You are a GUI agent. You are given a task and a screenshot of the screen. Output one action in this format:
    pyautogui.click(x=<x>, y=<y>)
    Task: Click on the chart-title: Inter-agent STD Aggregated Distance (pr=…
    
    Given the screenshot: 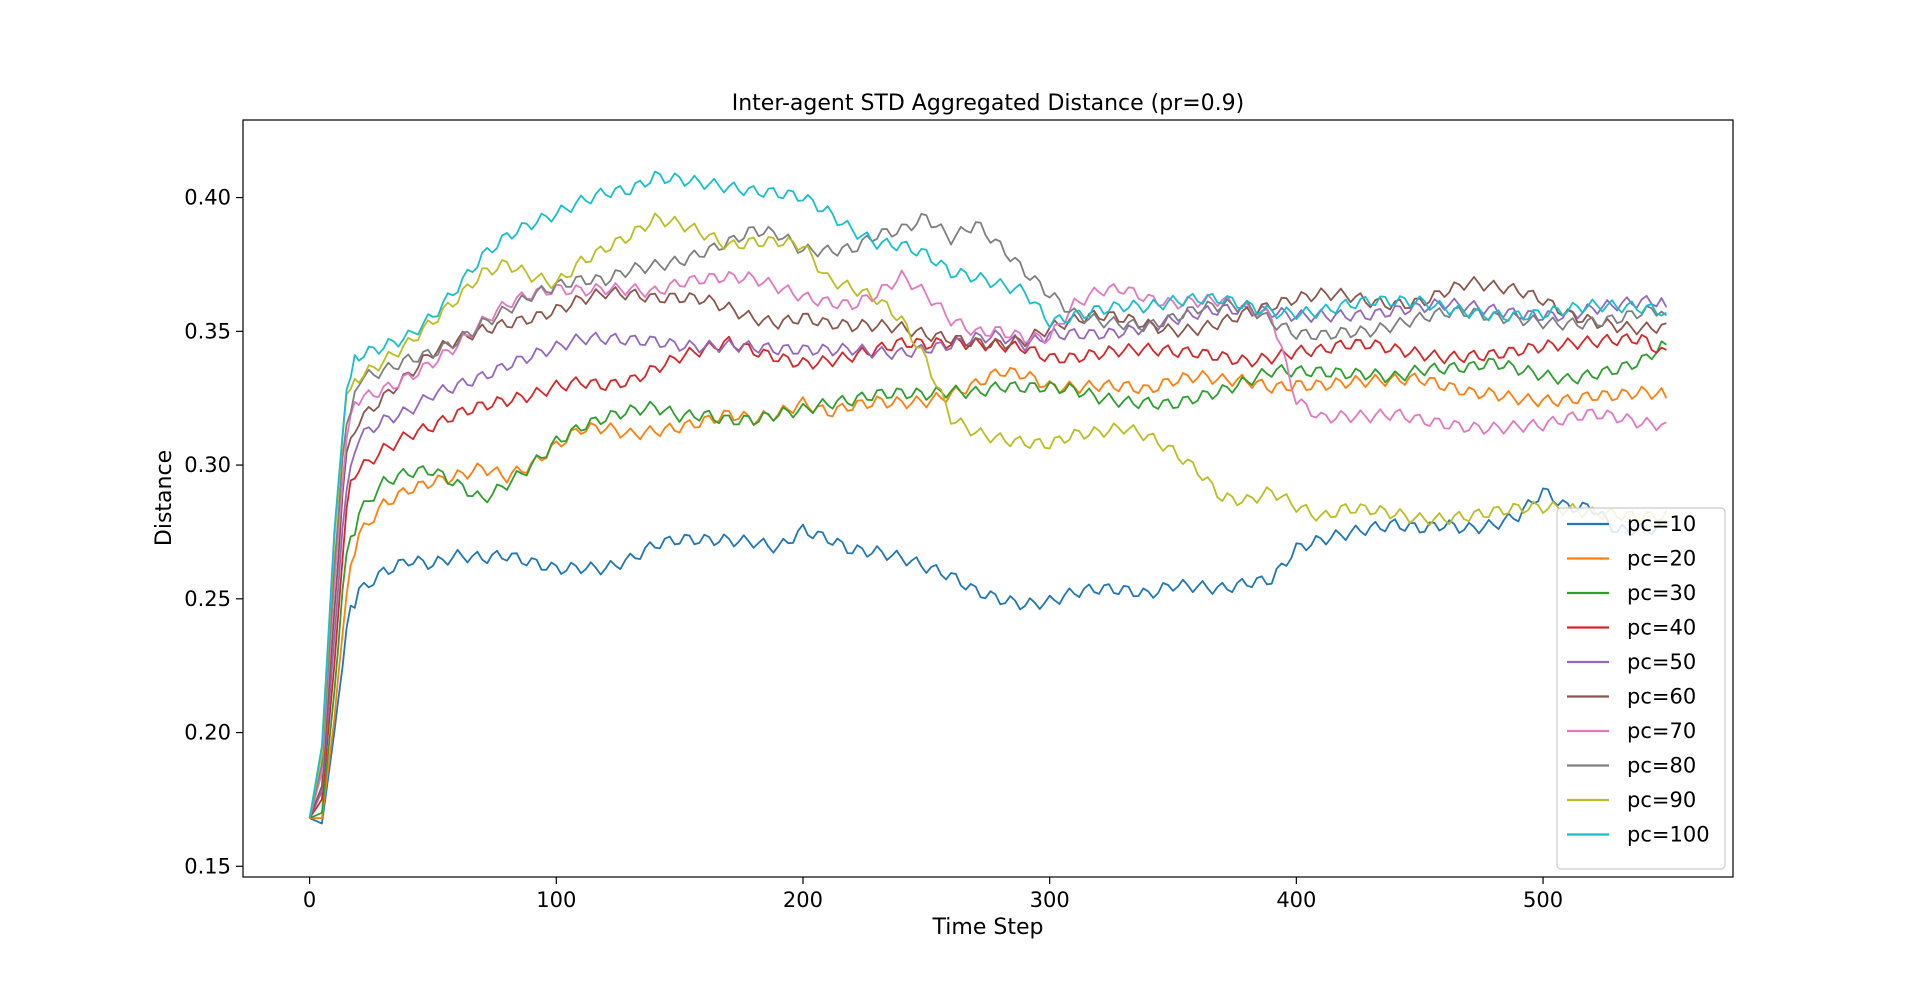 What is the action you would take?
    pyautogui.click(x=988, y=103)
    